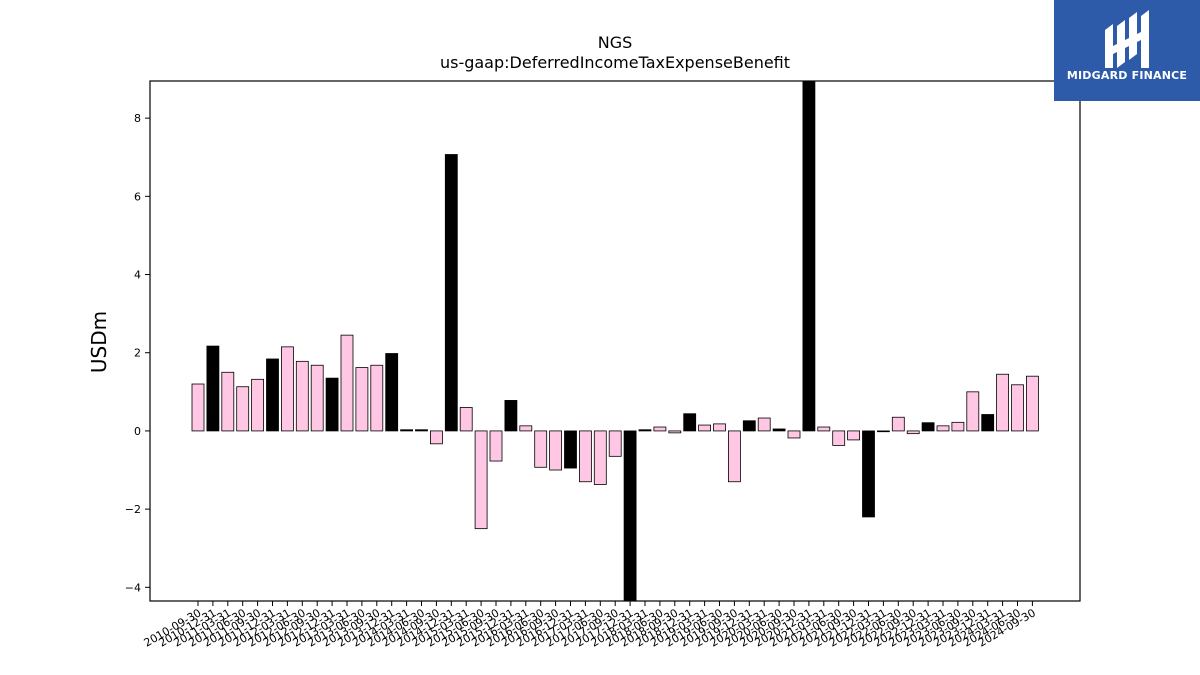 Image resolution: width=1200 pixels, height=675 pixels. I want to click on y-tick-label: −4, so click(133, 587).